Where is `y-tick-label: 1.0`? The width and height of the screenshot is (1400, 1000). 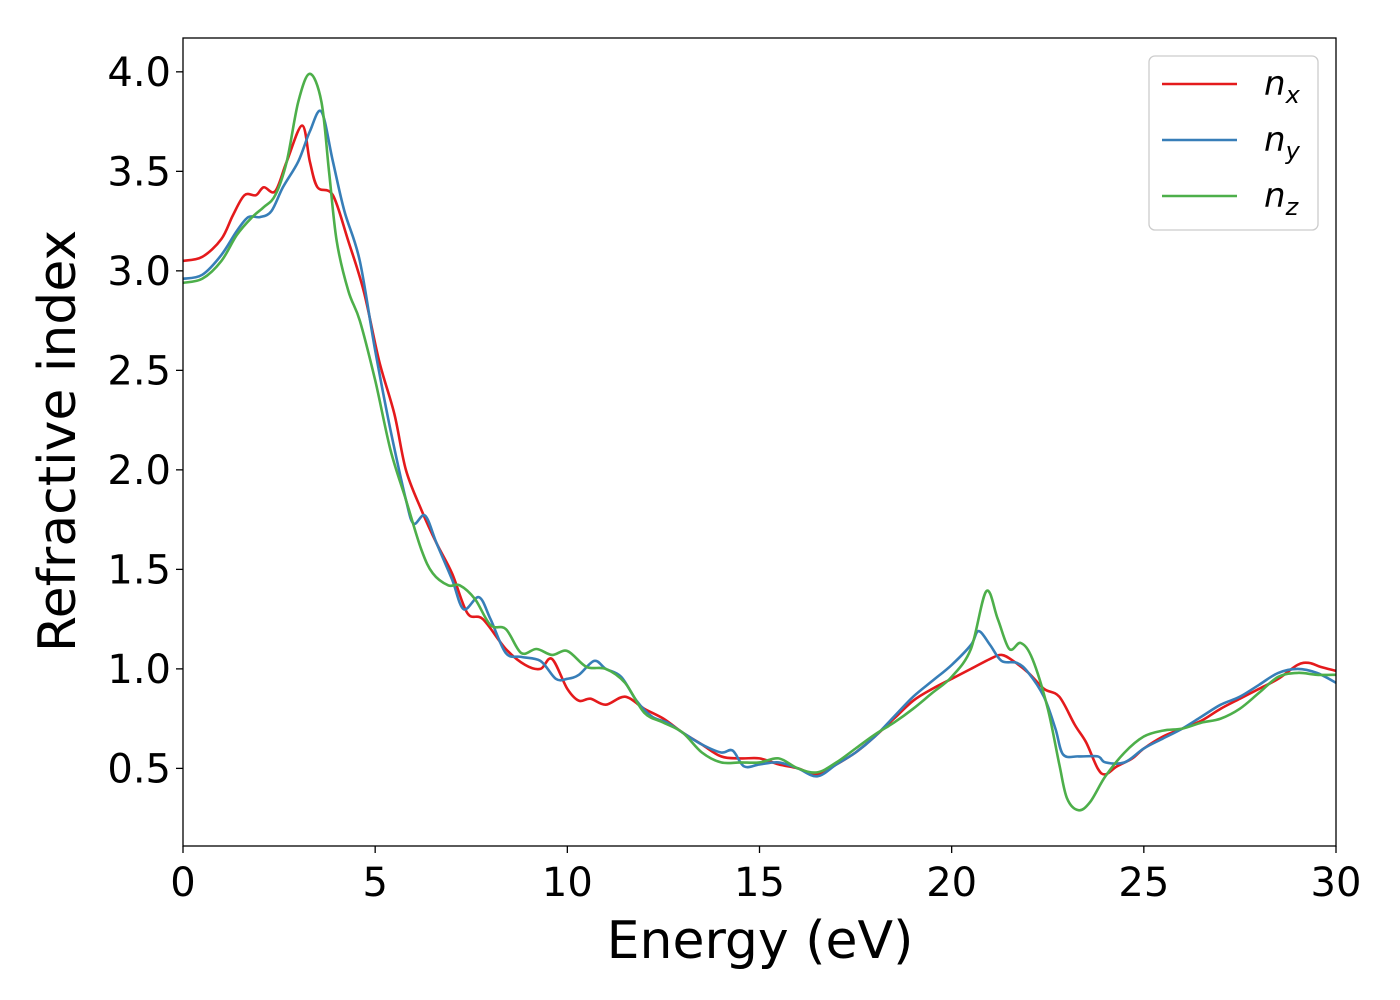 y-tick-label: 1.0 is located at coordinates (139, 670).